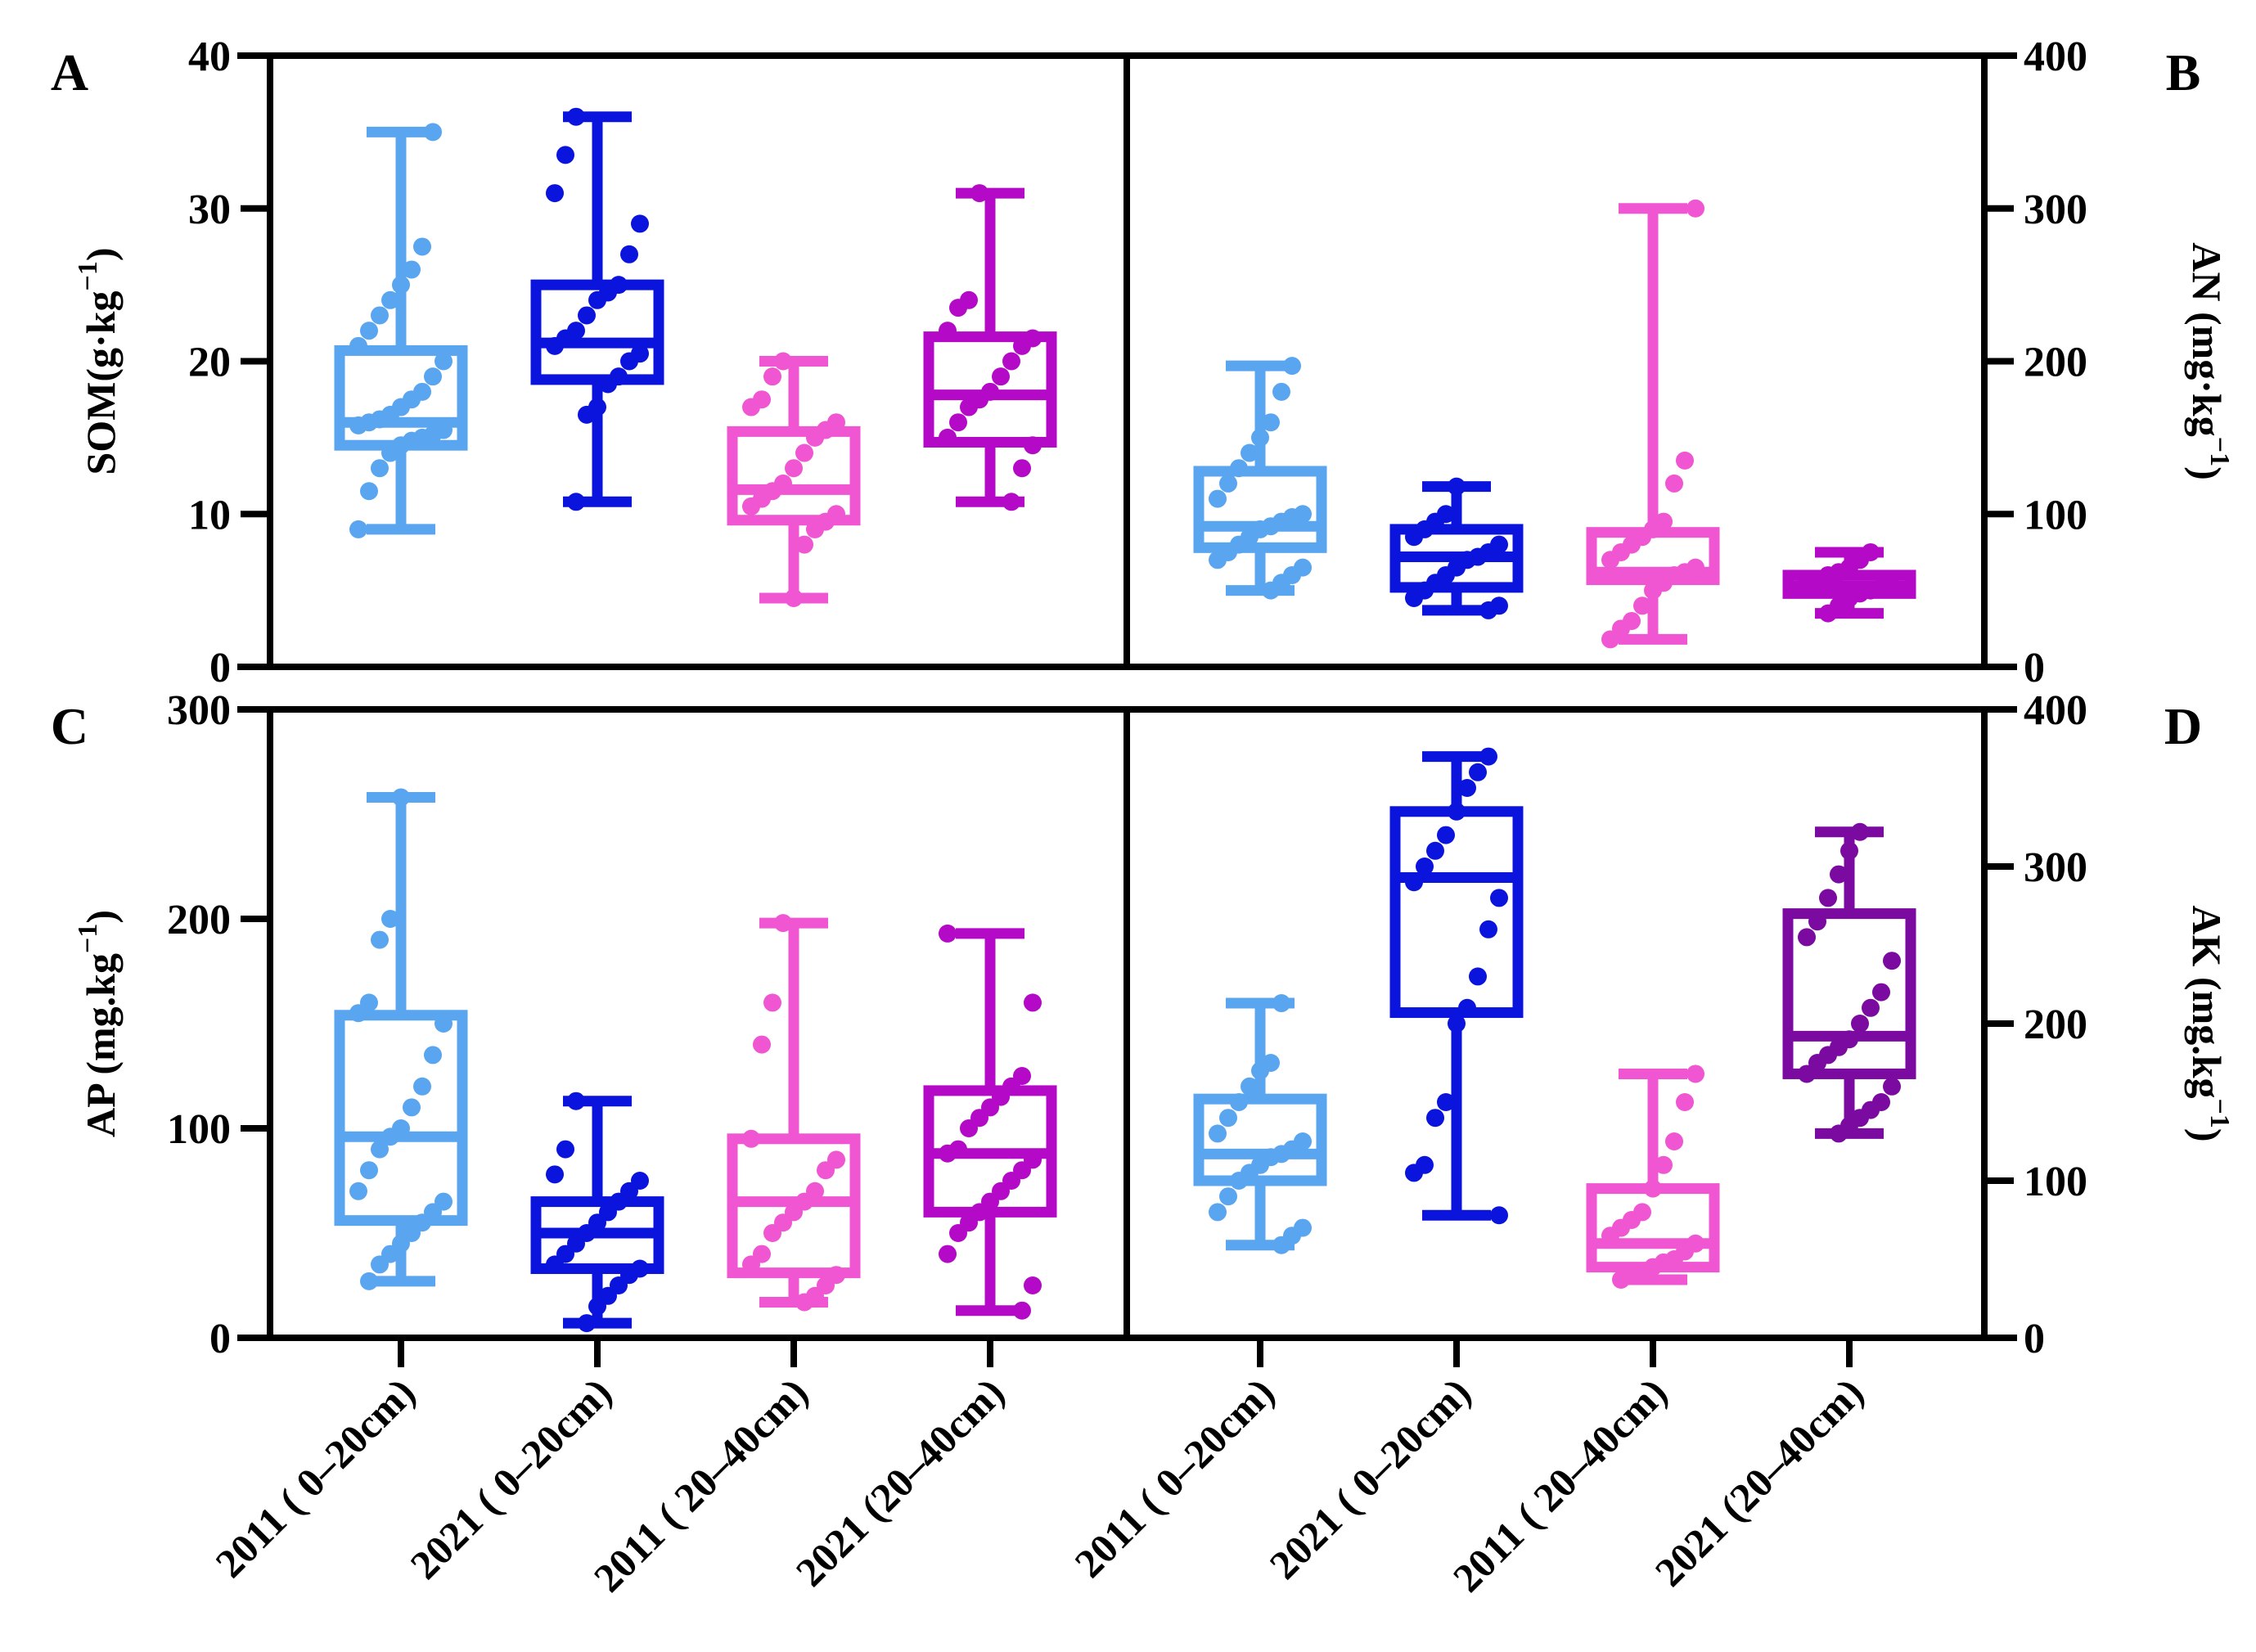  What do you see at coordinates (2183, 726) in the screenshot?
I see `panel-letter-d: D` at bounding box center [2183, 726].